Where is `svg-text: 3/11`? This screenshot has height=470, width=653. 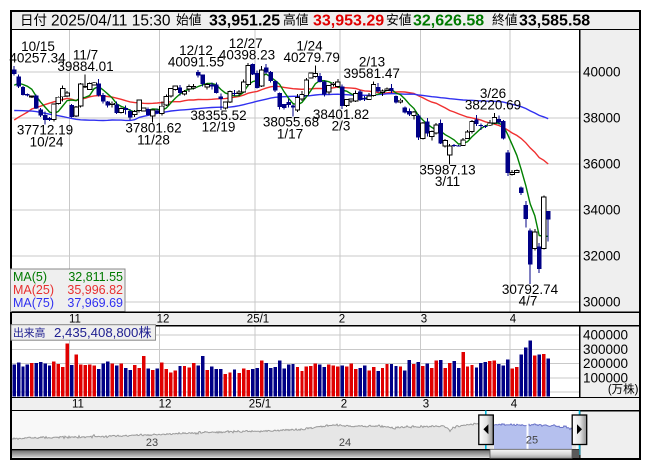 svg-text: 3/11 is located at coordinates (447, 181).